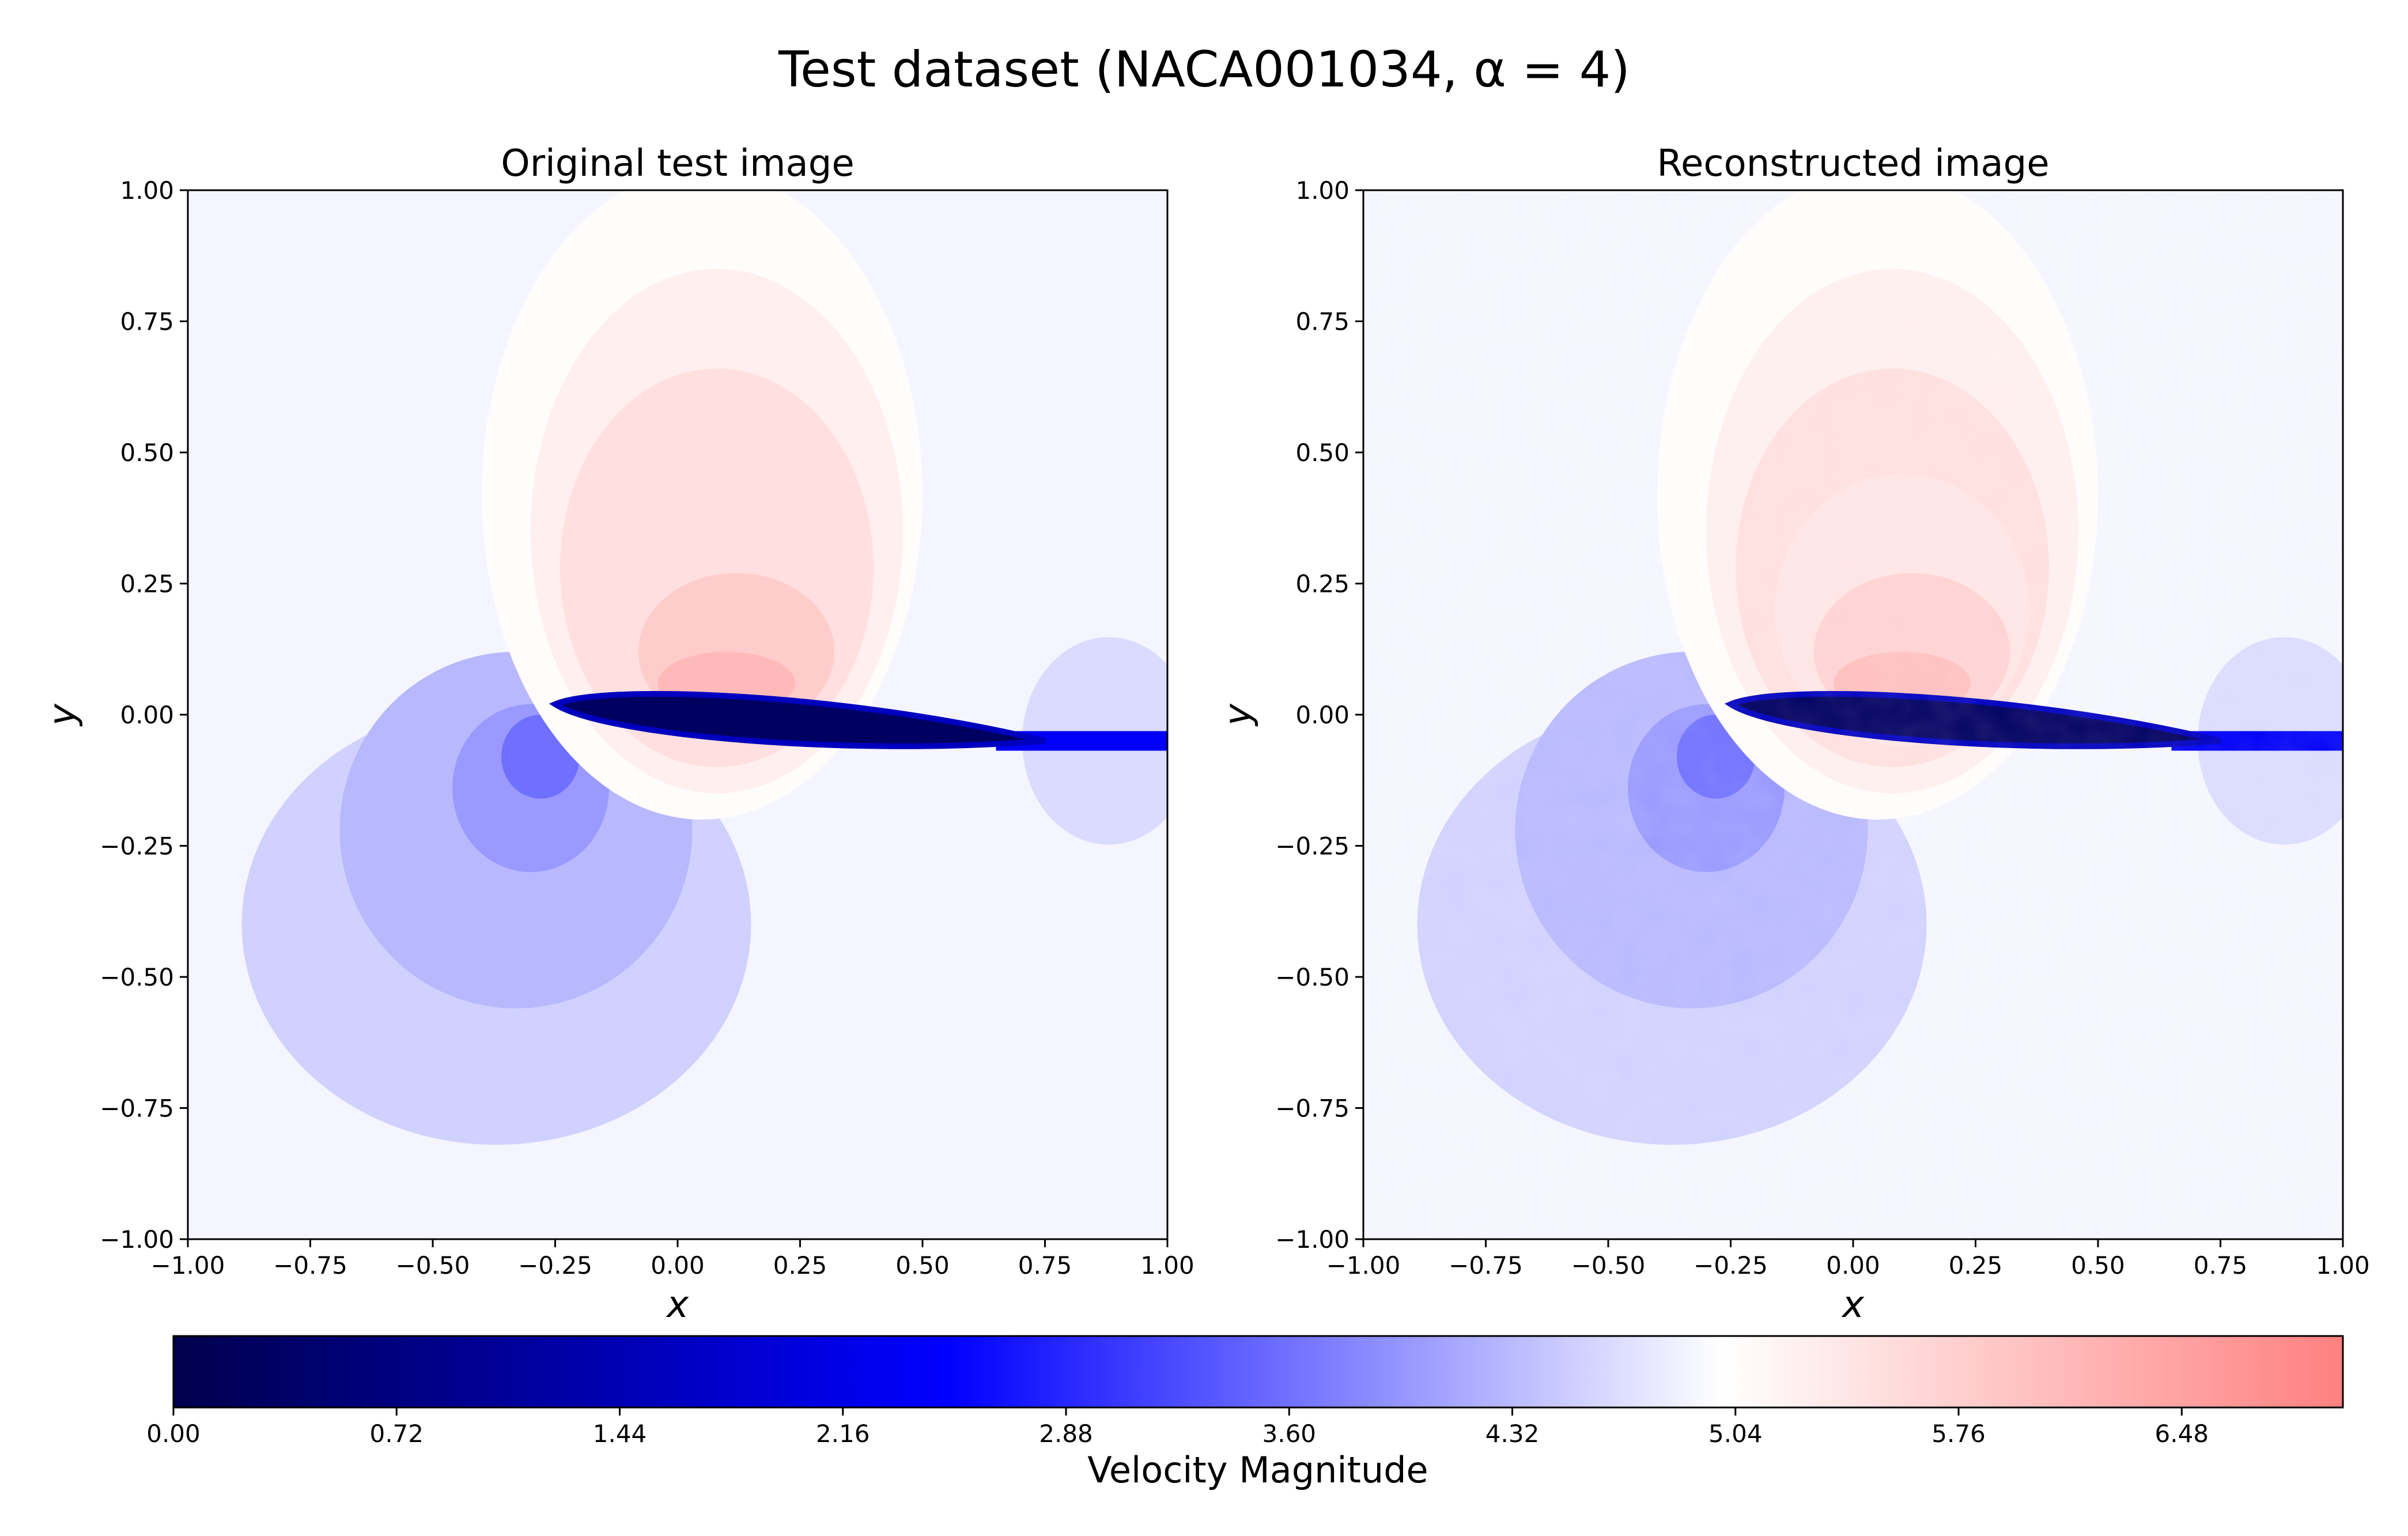 This screenshot has height=1536, width=2408. Describe the element at coordinates (1177, 1428) in the screenshot. I see `colorbar-ticks: 0.00 0.72 1.44 2.16 2.88 3.60 4.32 5.04 5.76 6.48` at that location.